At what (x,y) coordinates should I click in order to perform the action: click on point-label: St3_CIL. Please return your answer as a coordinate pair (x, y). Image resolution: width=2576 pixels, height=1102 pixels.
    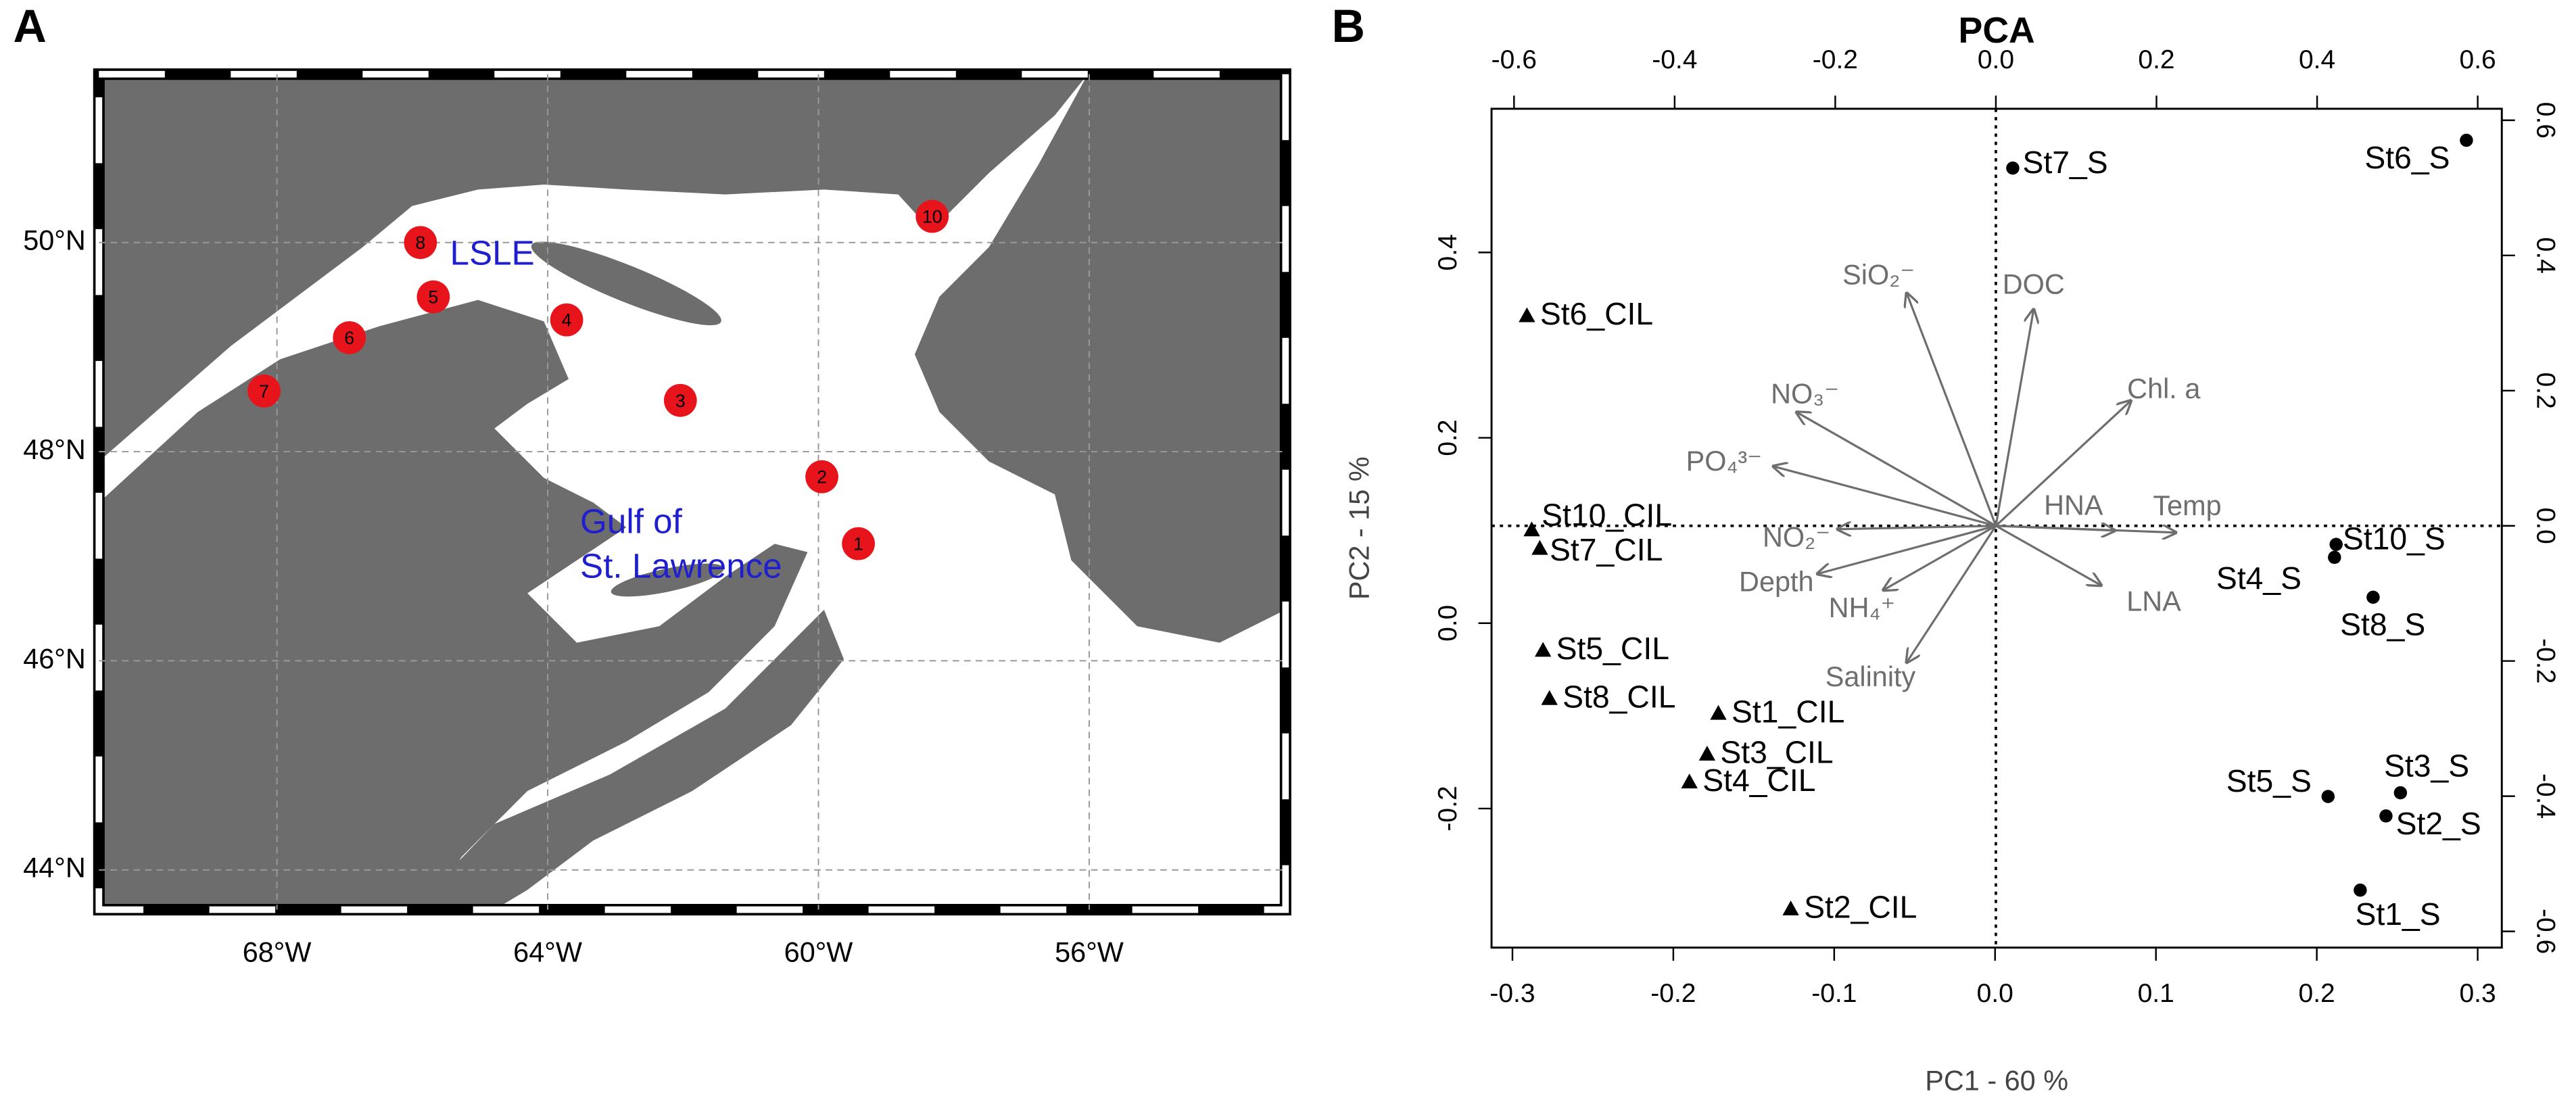
    Looking at the image, I should click on (1776, 752).